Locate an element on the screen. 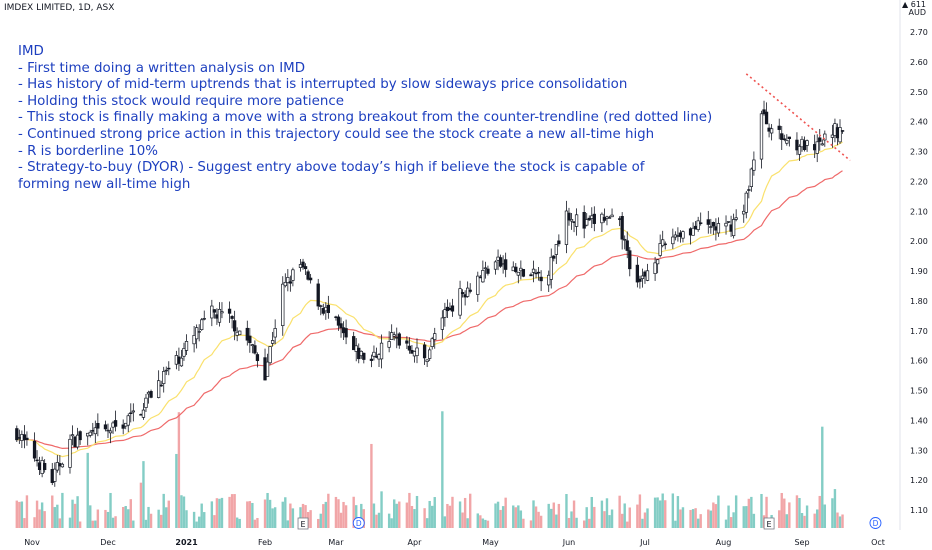 This screenshot has height=550, width=932. earnings-marker is located at coordinates (769, 523).